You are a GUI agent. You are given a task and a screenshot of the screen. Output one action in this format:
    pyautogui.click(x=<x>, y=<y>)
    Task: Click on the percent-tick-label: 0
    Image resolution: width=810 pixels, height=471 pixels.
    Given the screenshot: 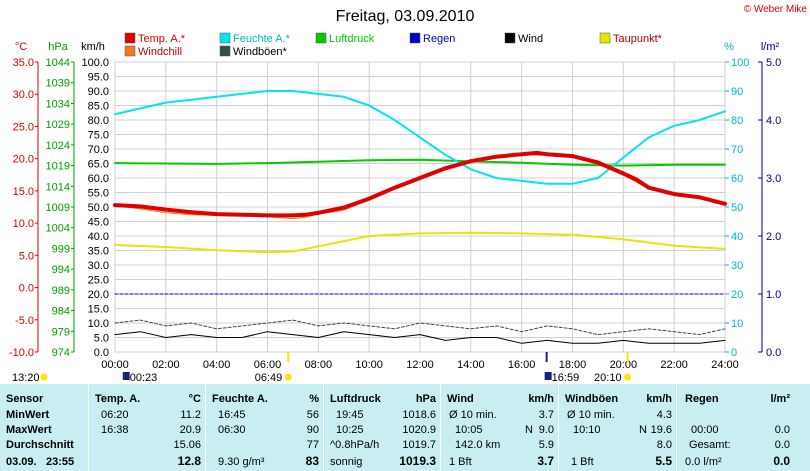 What is the action you would take?
    pyautogui.click(x=734, y=353)
    